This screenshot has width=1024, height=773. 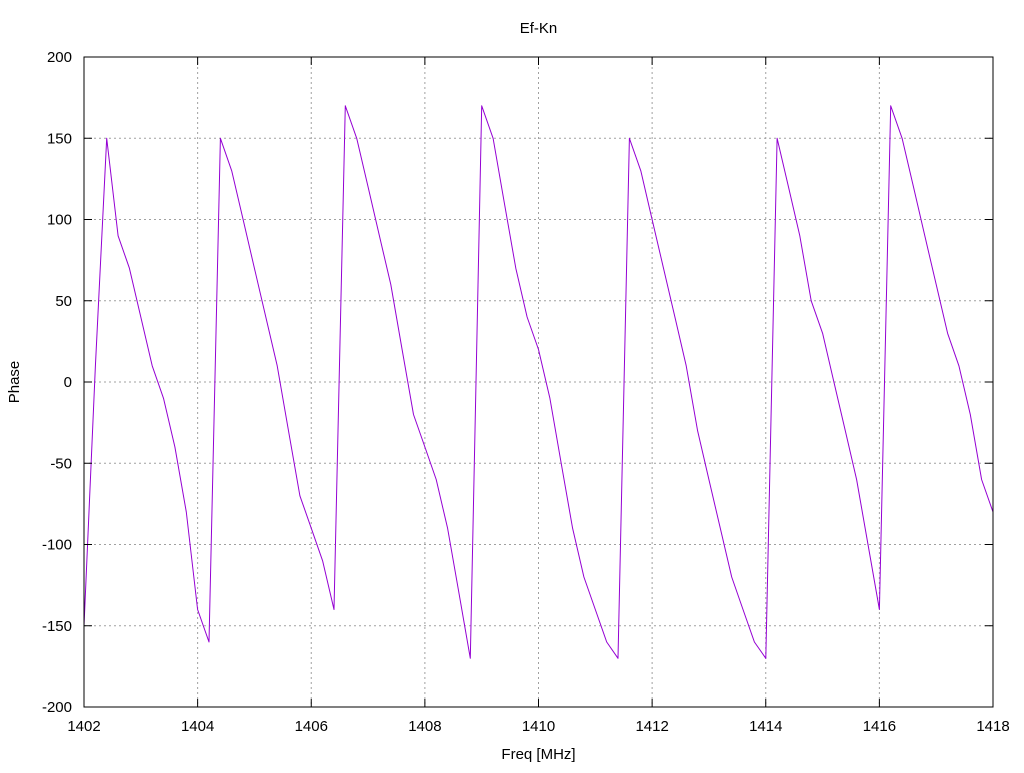 I want to click on x-tick-label: 1408, so click(x=424, y=726).